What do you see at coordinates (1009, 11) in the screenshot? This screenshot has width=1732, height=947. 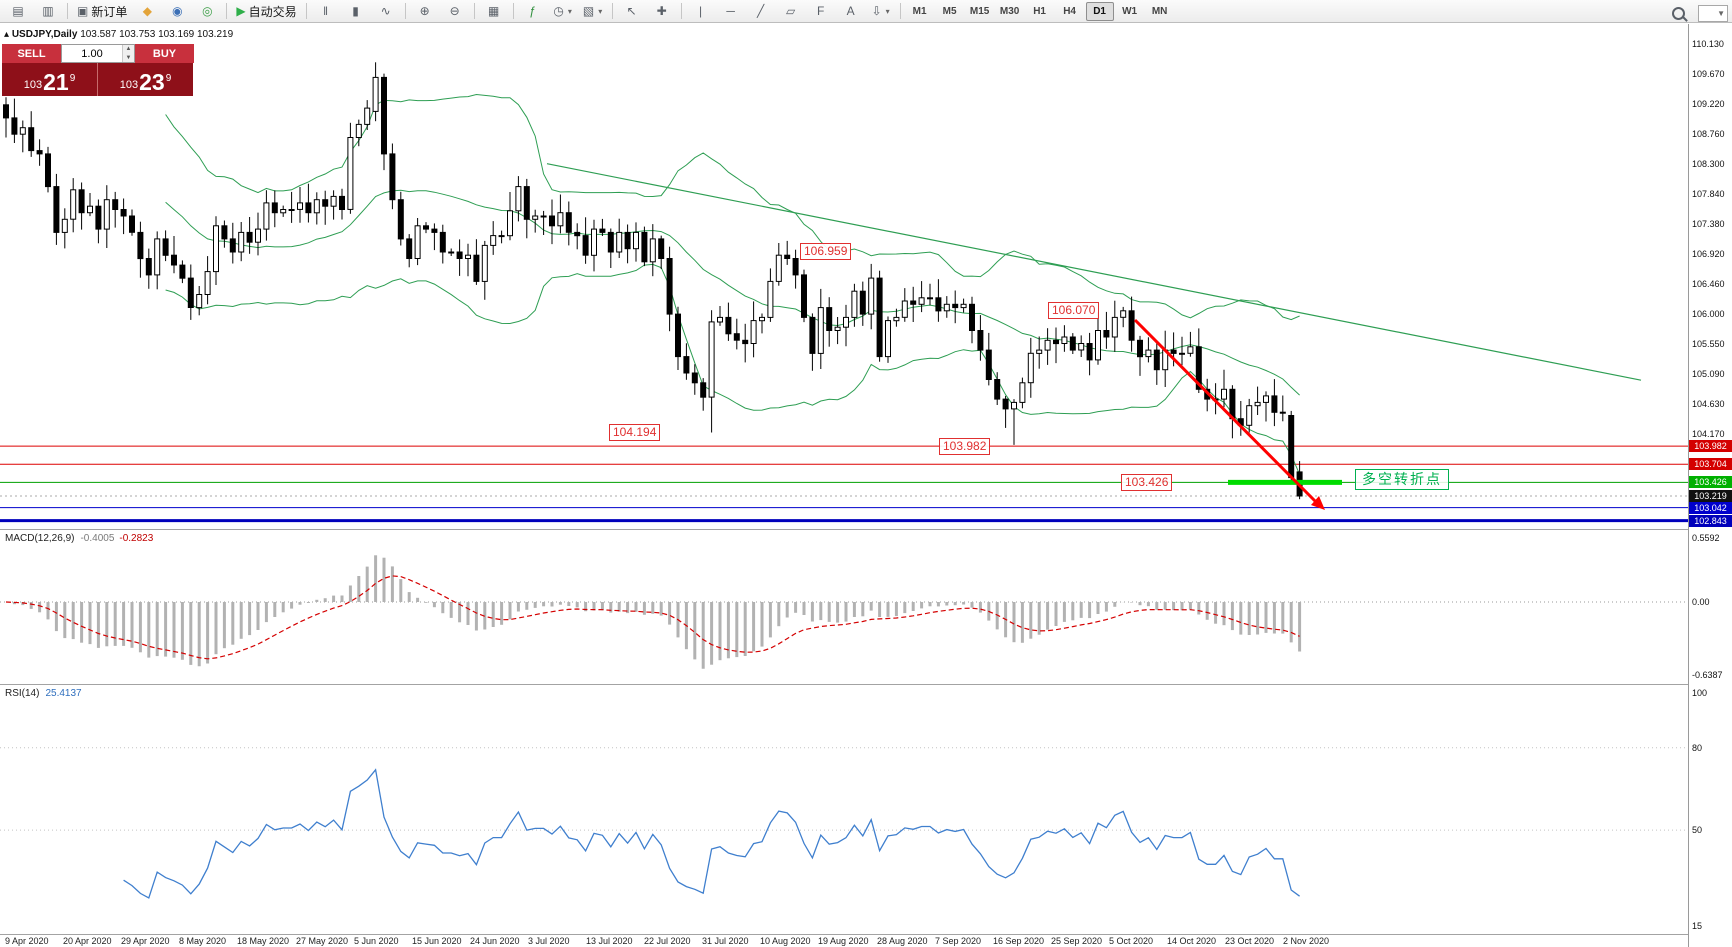 I see `timeframe-m30-button: M30` at bounding box center [1009, 11].